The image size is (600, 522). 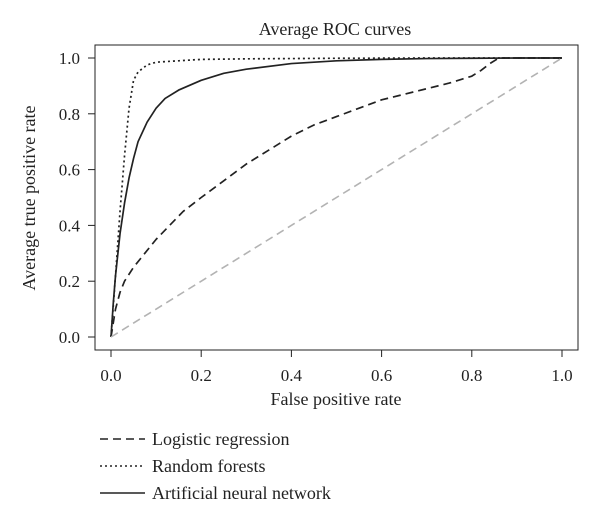 I want to click on legend-label: Artificial neural network, so click(x=241, y=493).